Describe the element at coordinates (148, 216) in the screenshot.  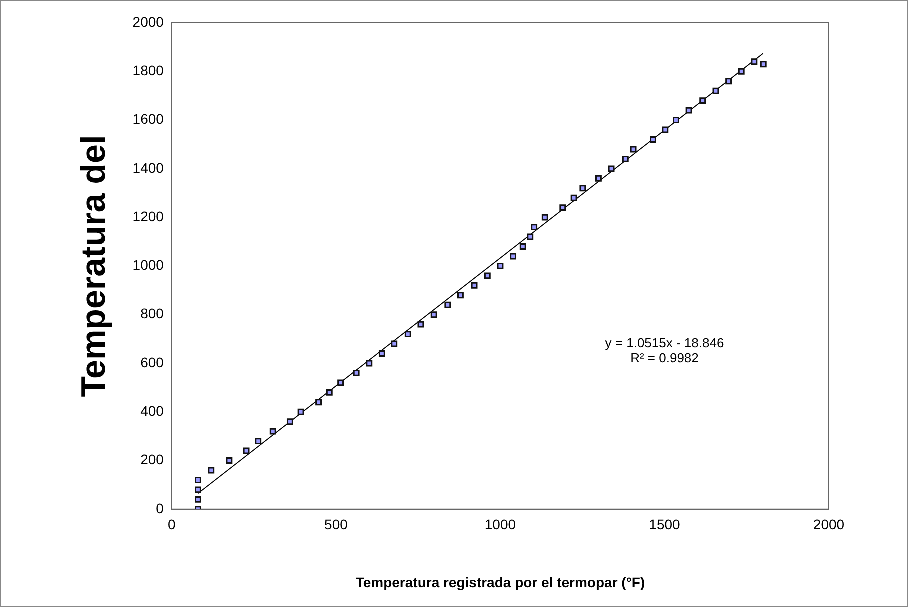
I see `y-tick-label: 1200` at that location.